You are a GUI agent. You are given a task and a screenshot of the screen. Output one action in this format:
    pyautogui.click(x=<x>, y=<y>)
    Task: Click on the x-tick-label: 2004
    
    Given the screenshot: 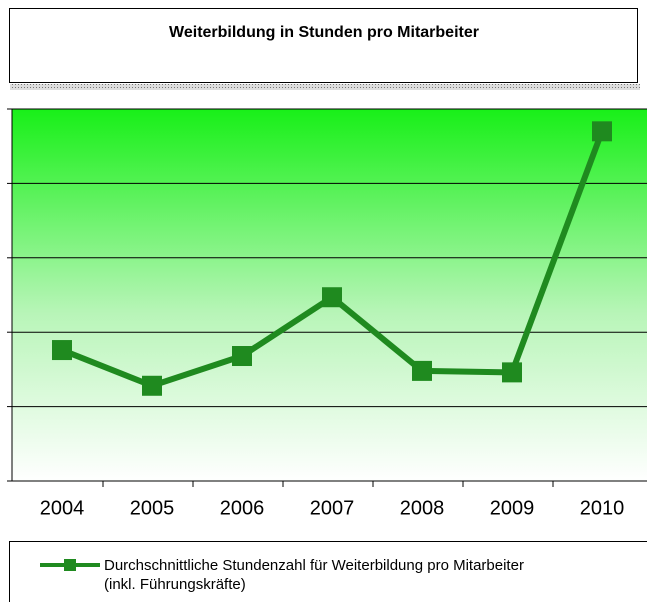 What is the action you would take?
    pyautogui.click(x=62, y=508)
    